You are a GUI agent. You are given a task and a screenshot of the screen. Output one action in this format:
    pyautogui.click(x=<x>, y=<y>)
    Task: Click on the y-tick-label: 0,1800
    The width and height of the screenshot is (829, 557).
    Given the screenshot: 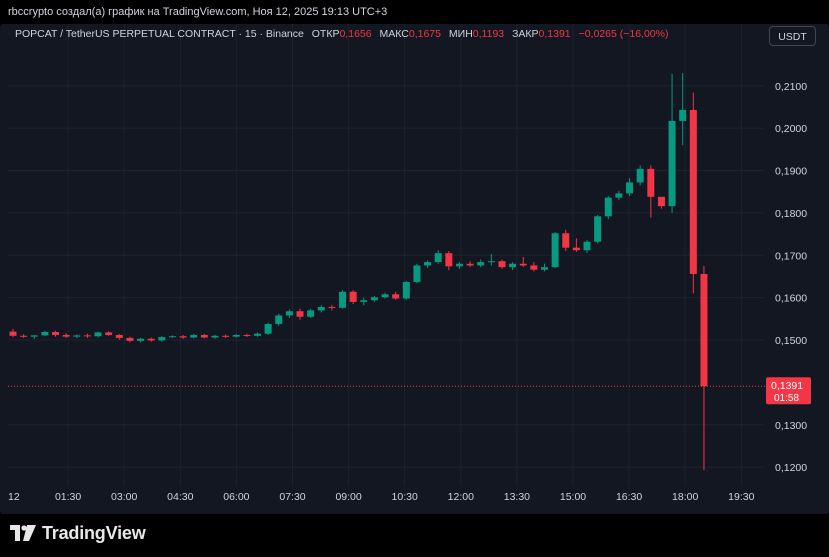 What is the action you would take?
    pyautogui.click(x=791, y=214)
    